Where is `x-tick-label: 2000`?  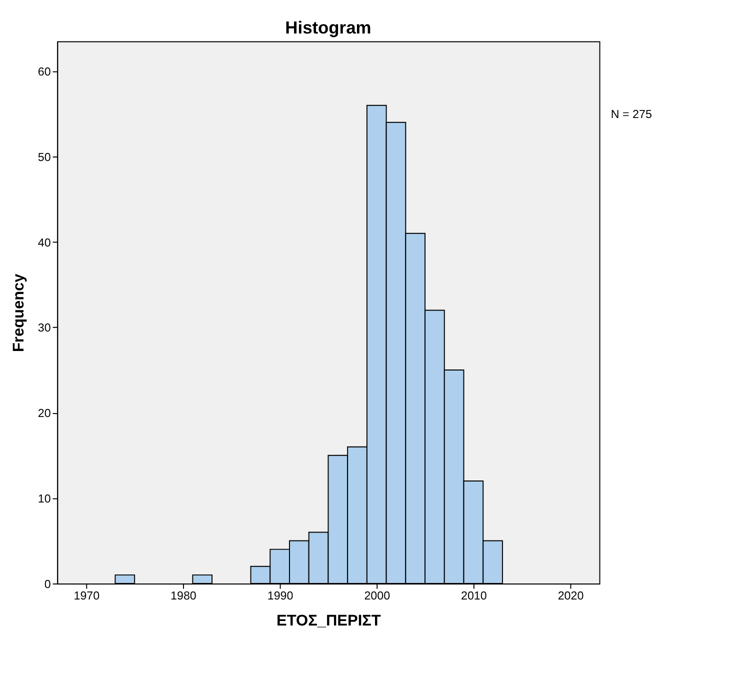
x-tick-label: 2000 is located at coordinates (377, 595).